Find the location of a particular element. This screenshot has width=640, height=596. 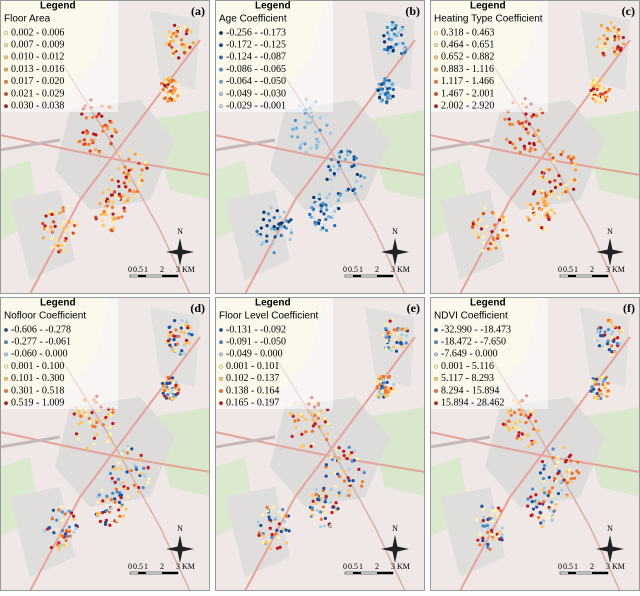

panel-letter: (f) is located at coordinates (629, 308).